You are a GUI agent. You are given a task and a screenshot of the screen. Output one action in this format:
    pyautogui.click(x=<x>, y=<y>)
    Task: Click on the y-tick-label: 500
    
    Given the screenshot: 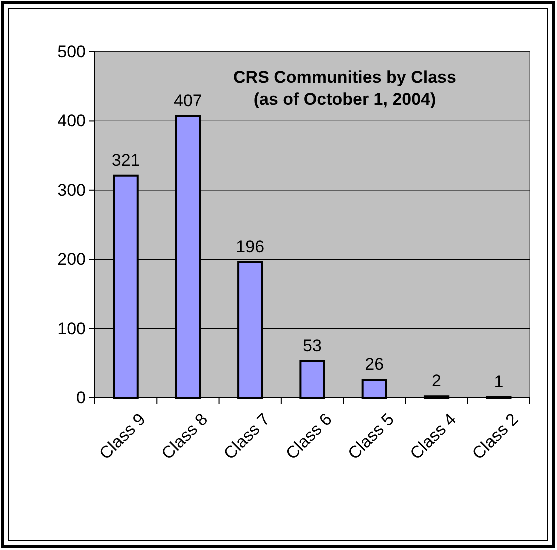 What is the action you would take?
    pyautogui.click(x=72, y=52)
    